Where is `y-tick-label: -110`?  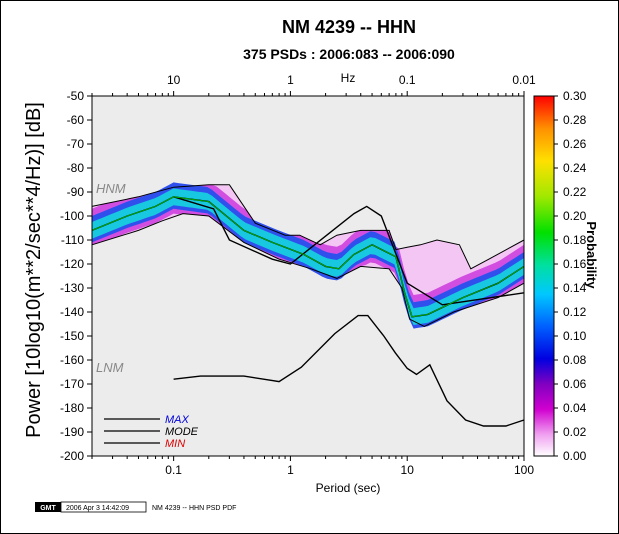 y-tick-label: -110 is located at coordinates (72, 240).